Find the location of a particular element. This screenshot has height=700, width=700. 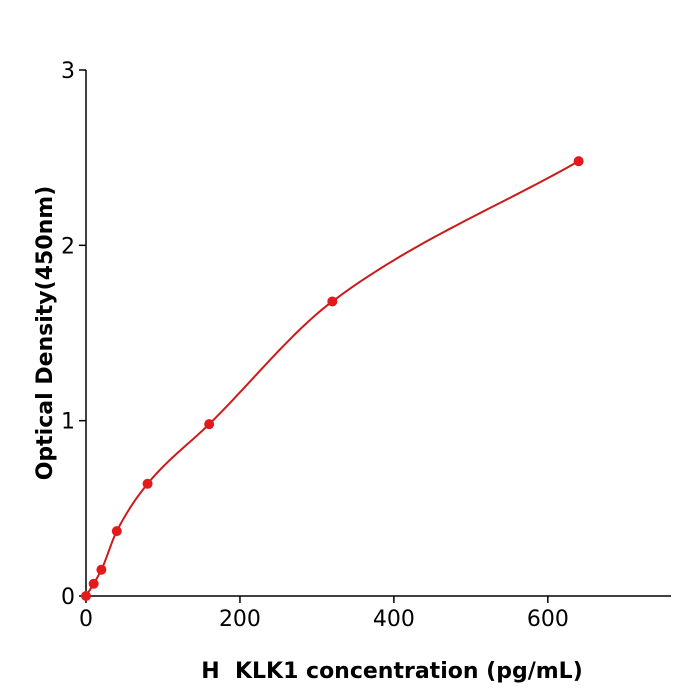

y-axis-title: Optical Density(450nm) is located at coordinates (45, 333).